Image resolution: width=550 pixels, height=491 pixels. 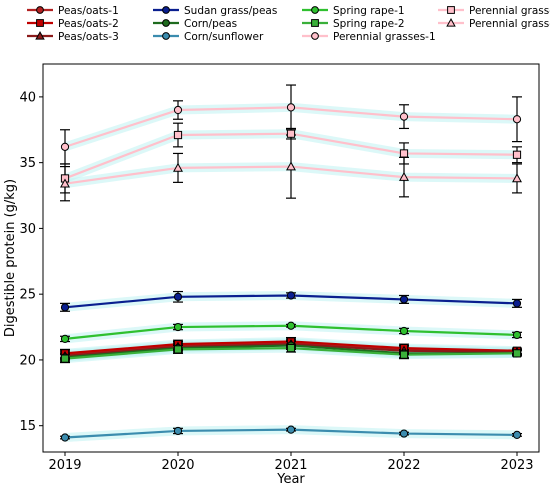 I want to click on legend-label: Perennial grasses-3, so click(x=509, y=24).